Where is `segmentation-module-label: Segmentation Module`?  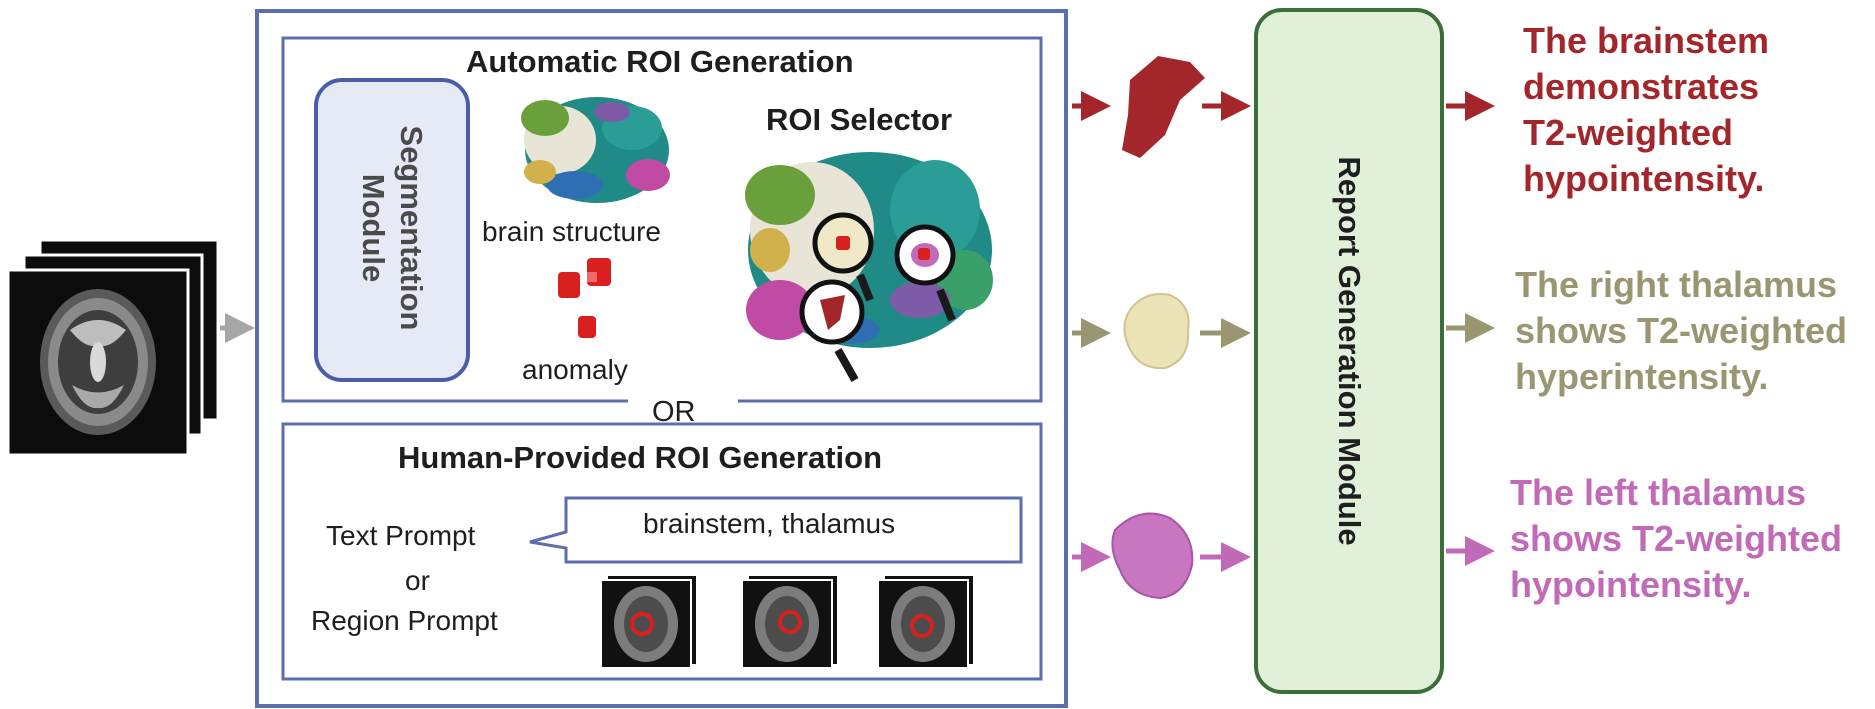 segmentation-module-label: Segmentation Module is located at coordinates (392, 228).